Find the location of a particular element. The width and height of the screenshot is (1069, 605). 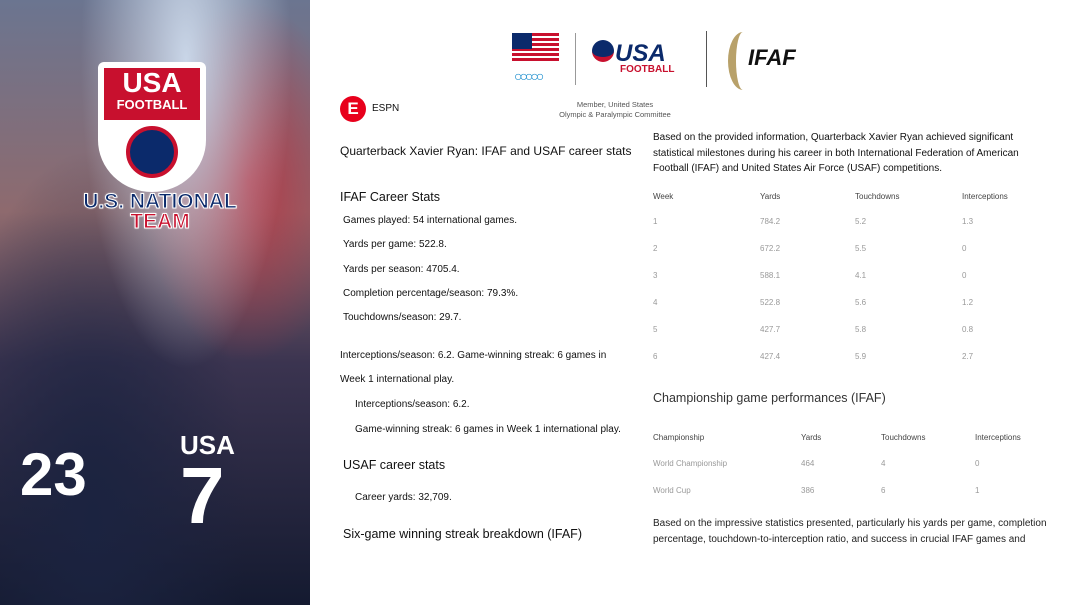

table-cell: 4.1 is located at coordinates (861, 275).